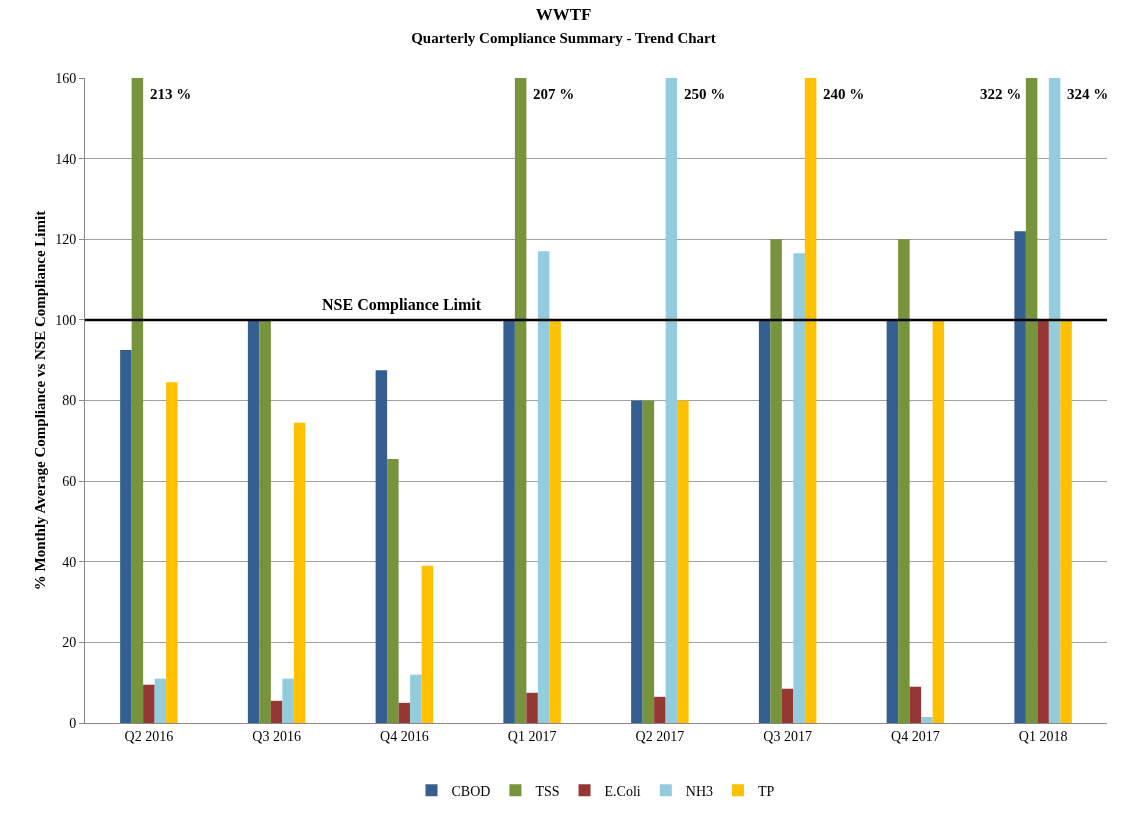 The image size is (1127, 819). What do you see at coordinates (563, 37) in the screenshot?
I see `chart-subtitle: Quarterly Compliance Summary - Trend Chart` at bounding box center [563, 37].